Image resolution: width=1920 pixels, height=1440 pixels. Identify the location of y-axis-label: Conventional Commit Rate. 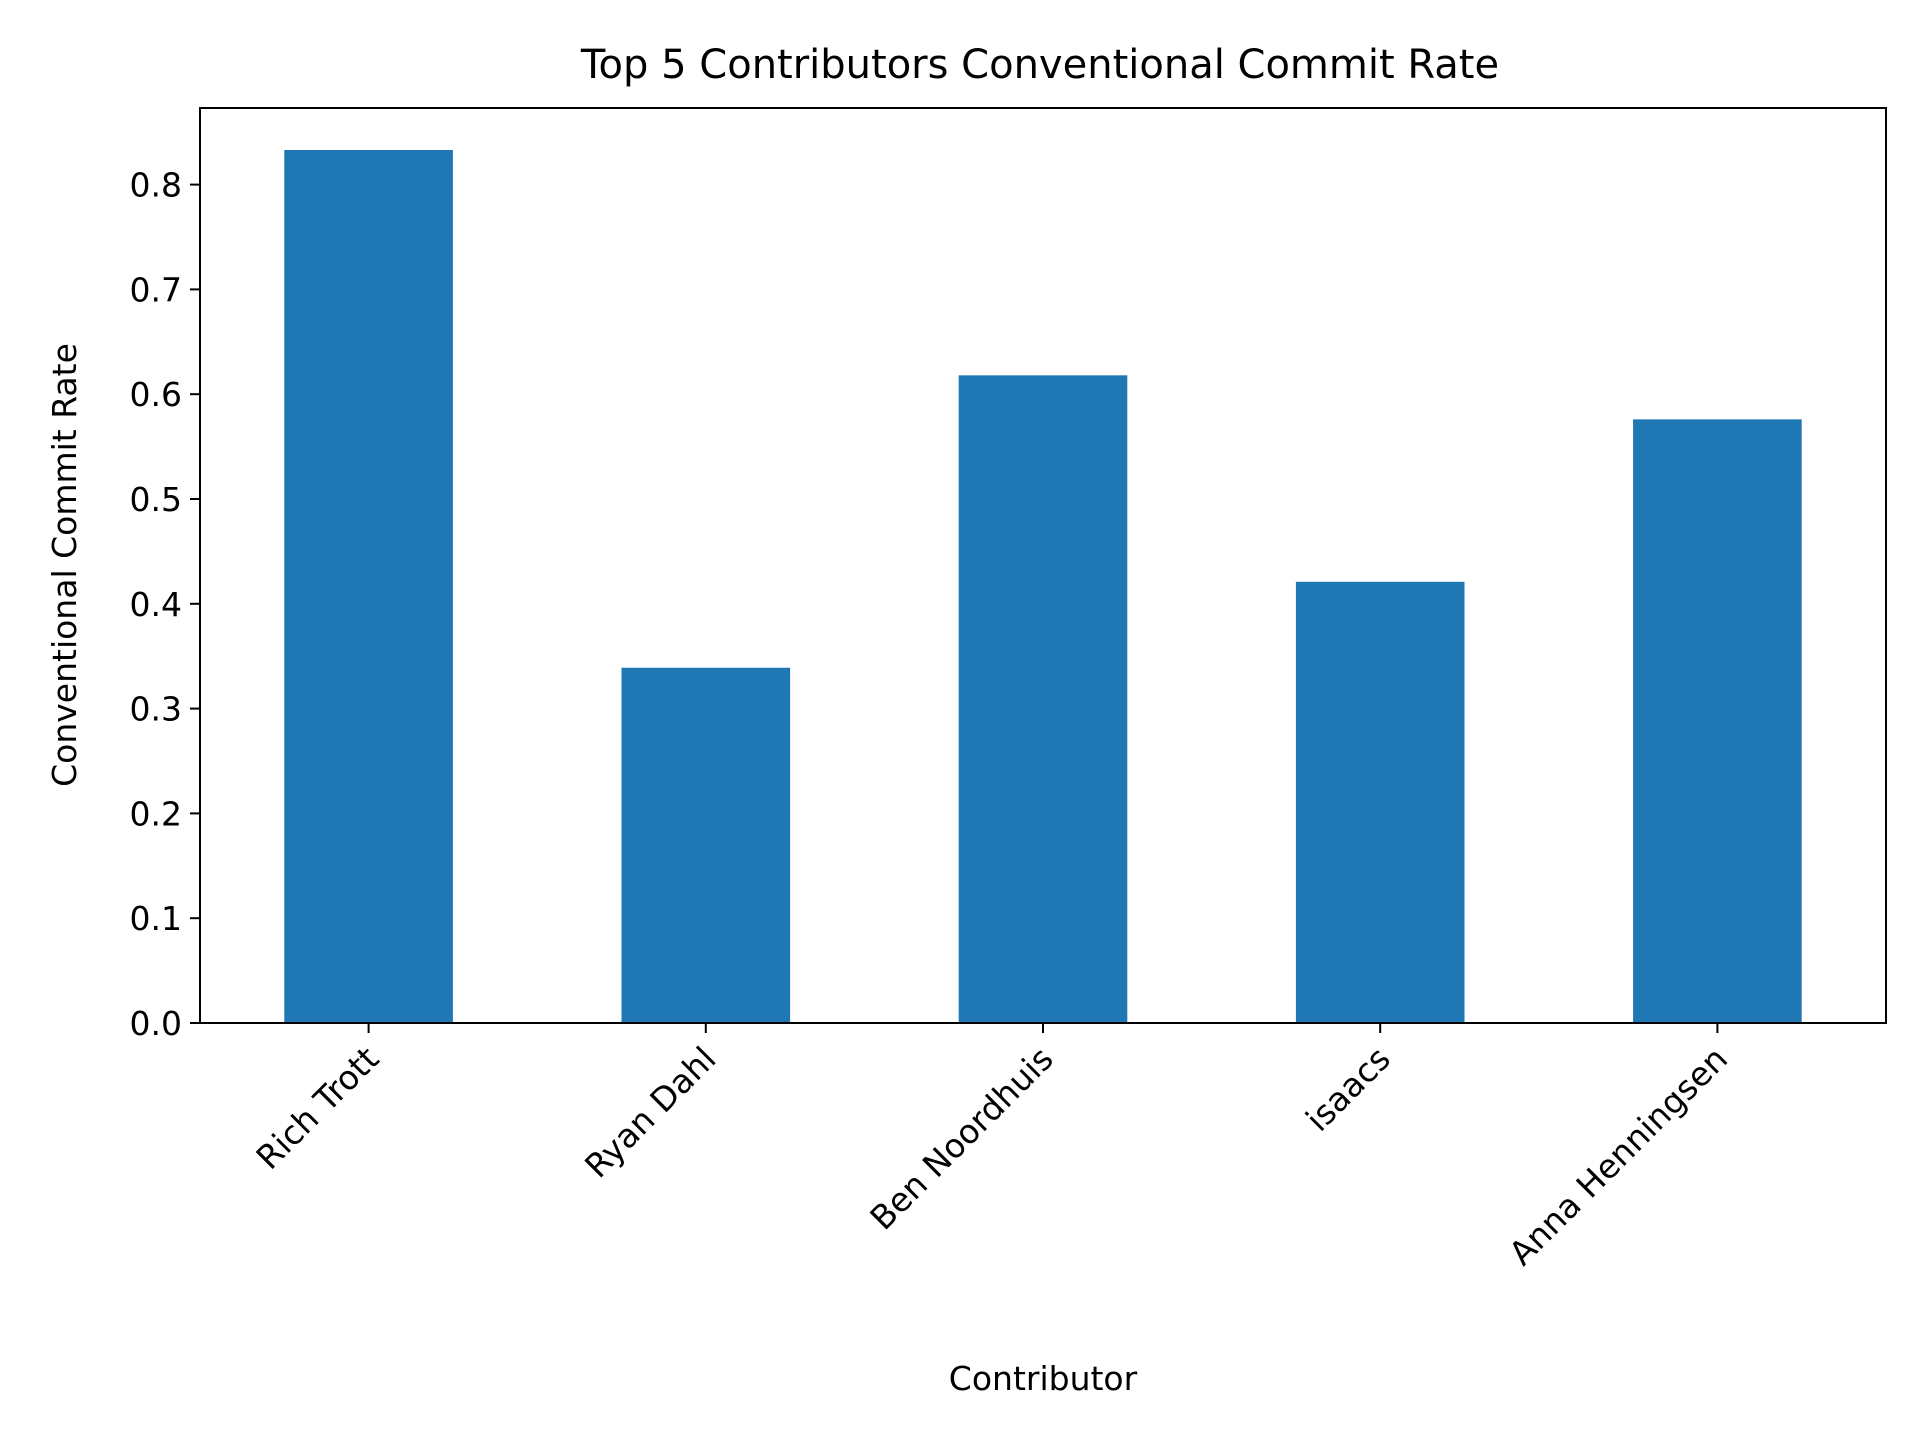
(64, 565).